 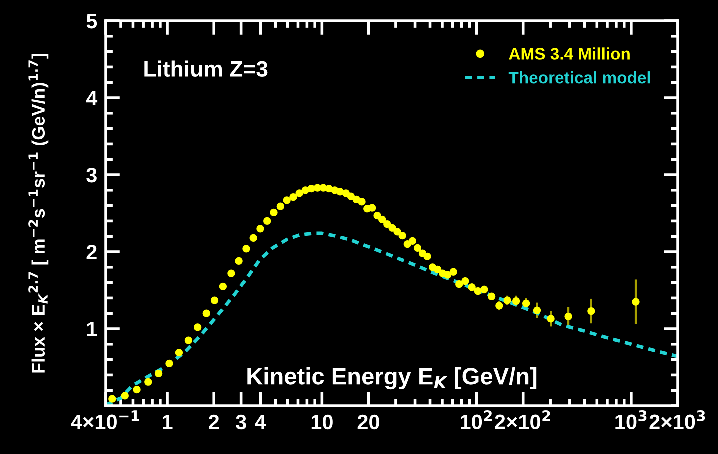 What do you see at coordinates (92, 98) in the screenshot?
I see `y-tick-label: 4` at bounding box center [92, 98].